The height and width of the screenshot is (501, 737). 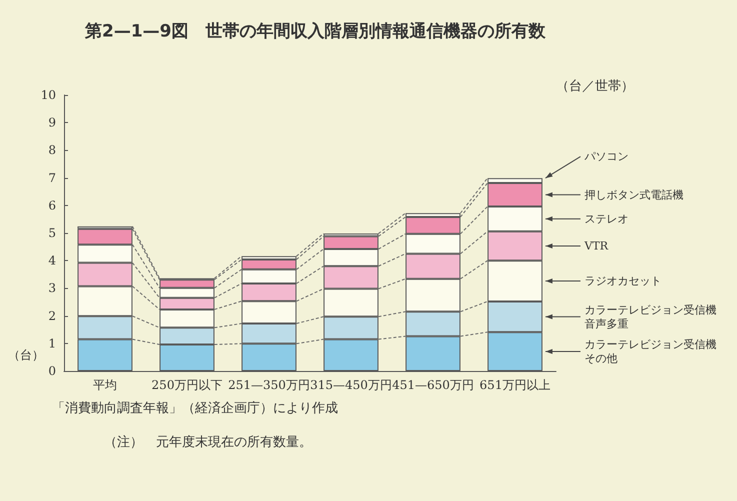 What do you see at coordinates (52, 288) in the screenshot?
I see `y-tick-label: 3` at bounding box center [52, 288].